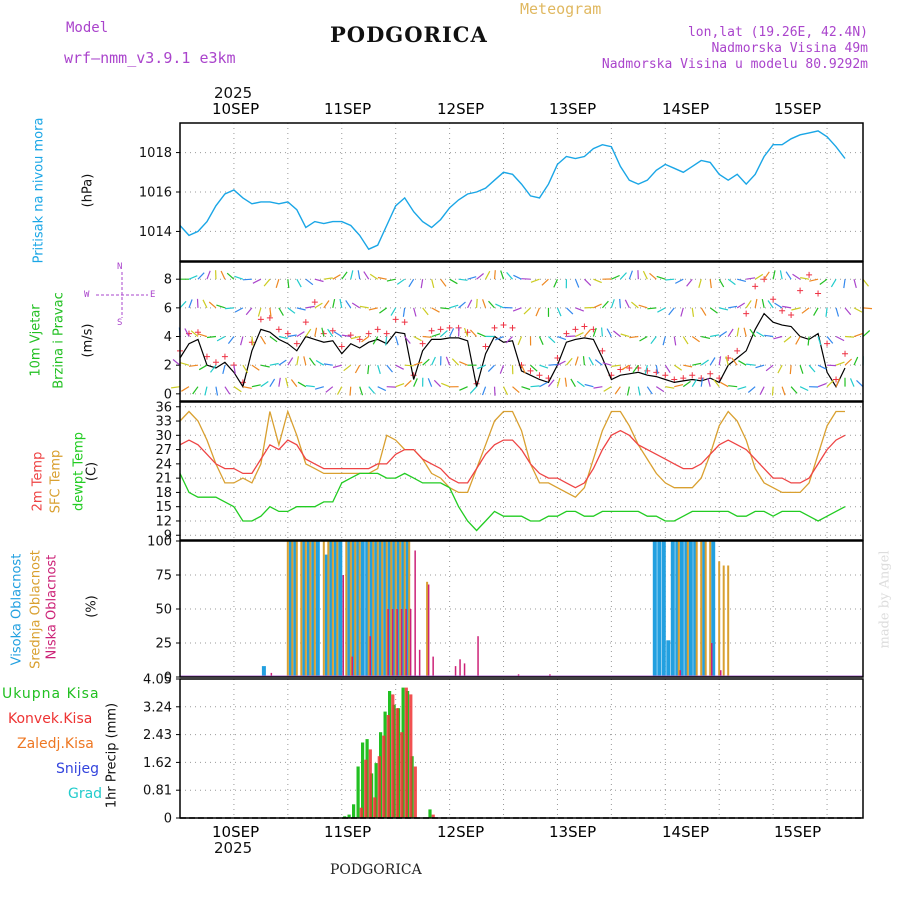 This screenshot has width=900, height=900. Describe the element at coordinates (512, 502) in the screenshot. I see `dewpt-line` at that location.